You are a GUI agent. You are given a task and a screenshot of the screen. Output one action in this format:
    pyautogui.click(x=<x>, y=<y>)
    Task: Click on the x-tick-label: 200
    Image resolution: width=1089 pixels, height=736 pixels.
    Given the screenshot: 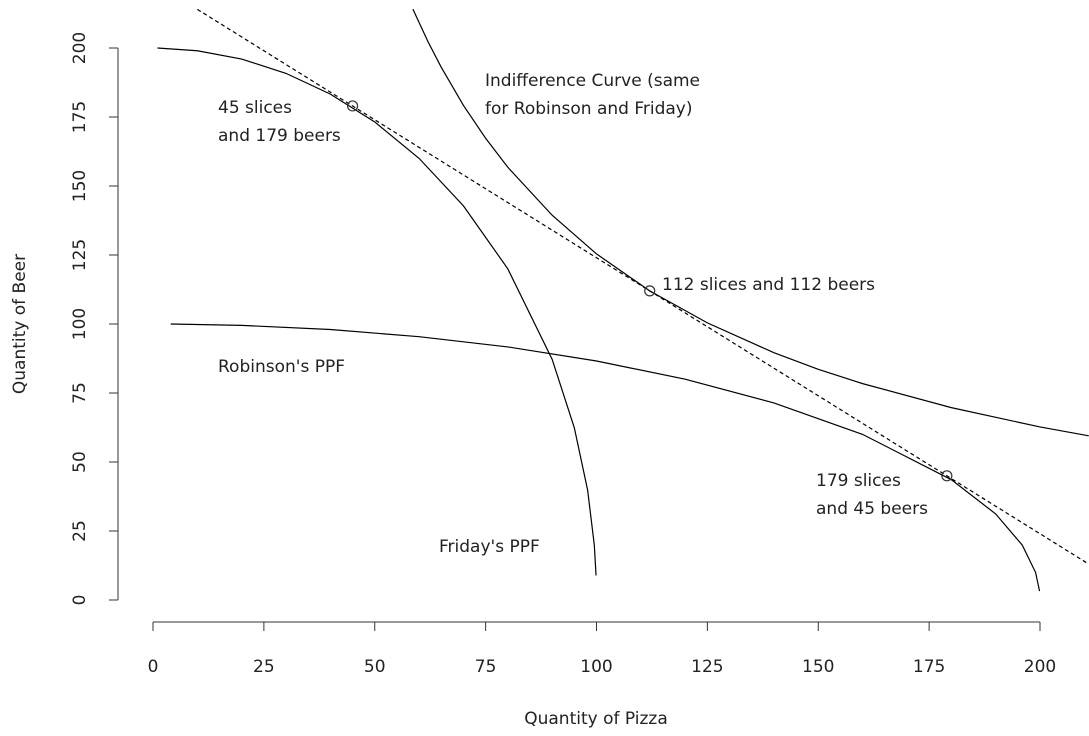 What is the action you would take?
    pyautogui.click(x=1040, y=667)
    